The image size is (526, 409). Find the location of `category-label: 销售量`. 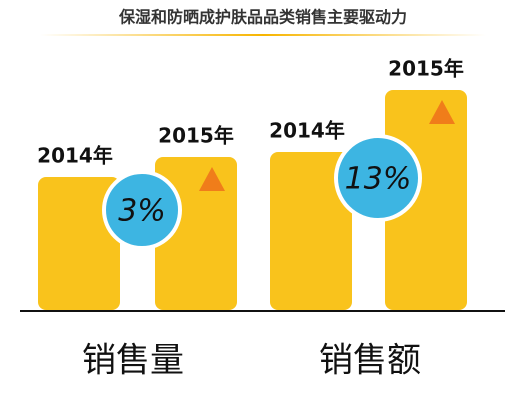

category-label: 销售量 is located at coordinates (133, 361).